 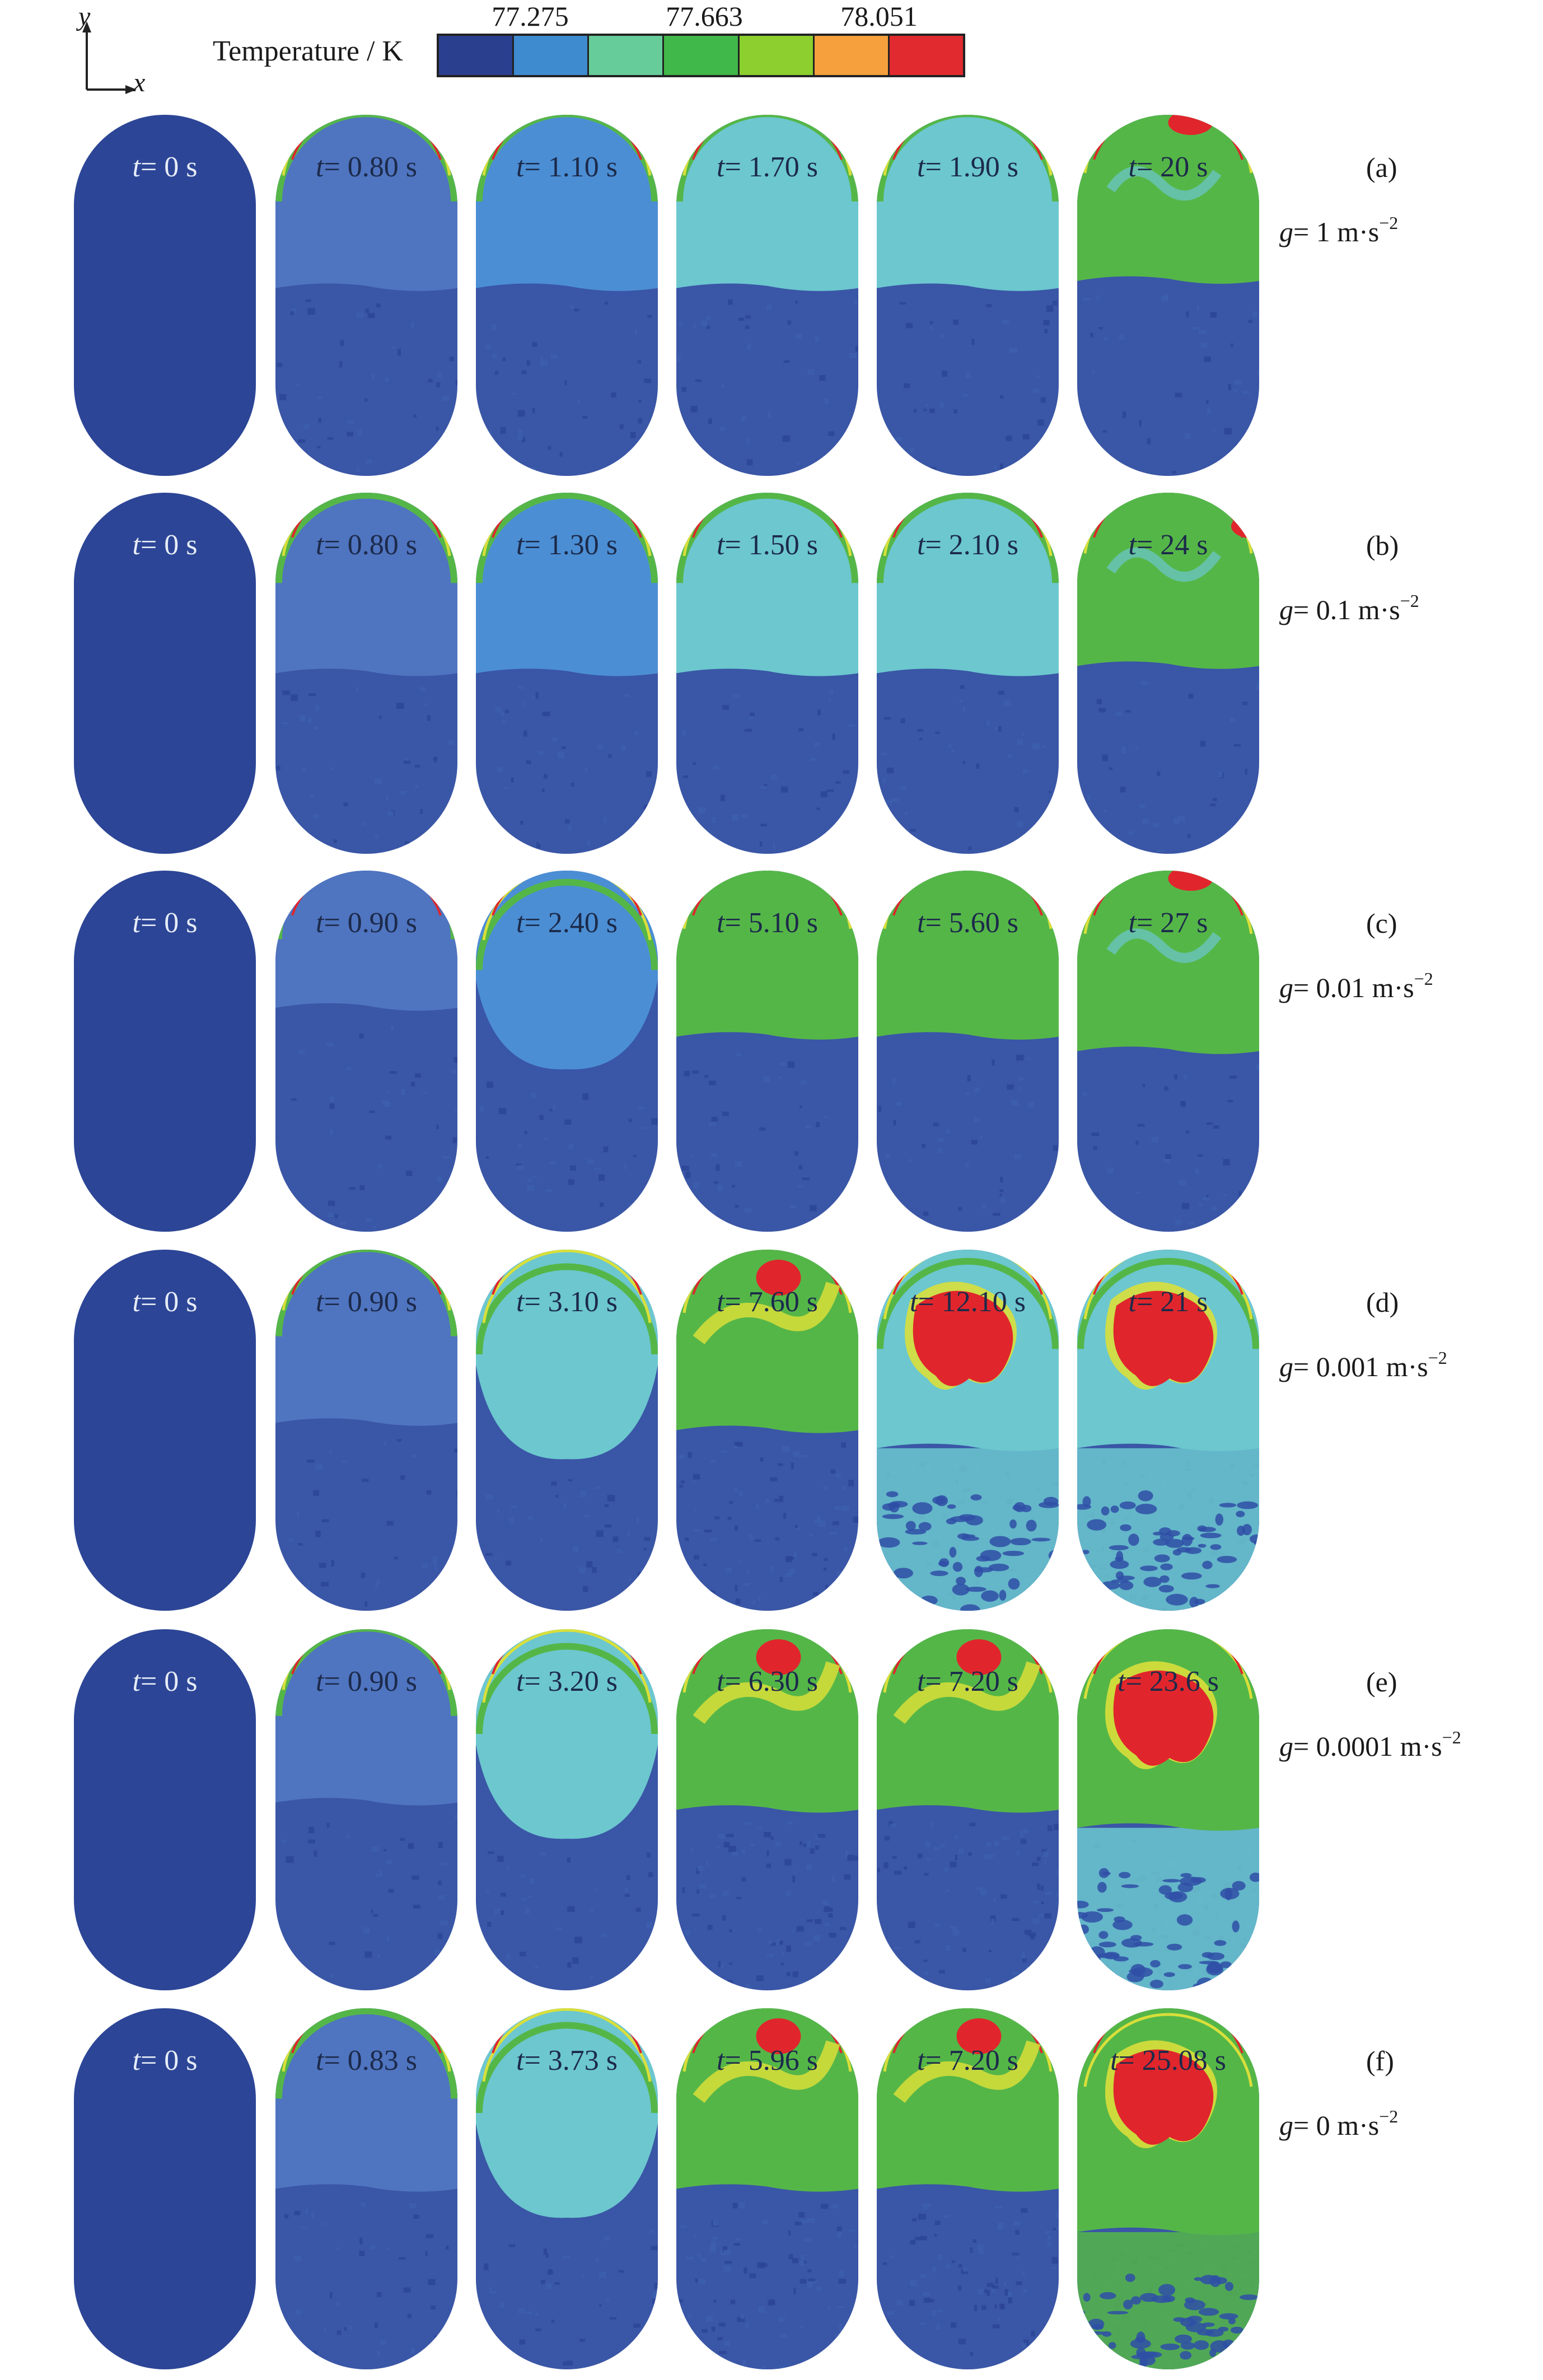 What do you see at coordinates (567, 1301) in the screenshot?
I see `time-label: t= 3.10 s` at bounding box center [567, 1301].